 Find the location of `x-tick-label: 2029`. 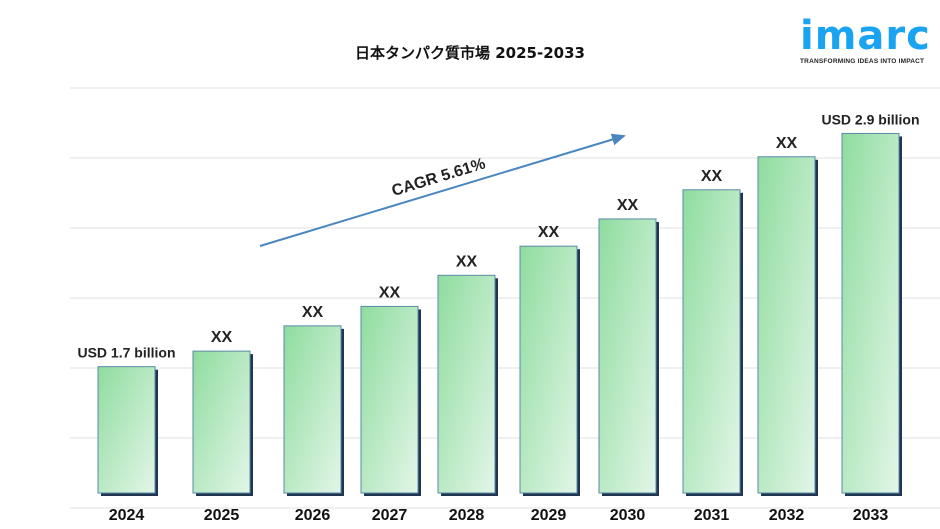

x-tick-label: 2029 is located at coordinates (549, 515).